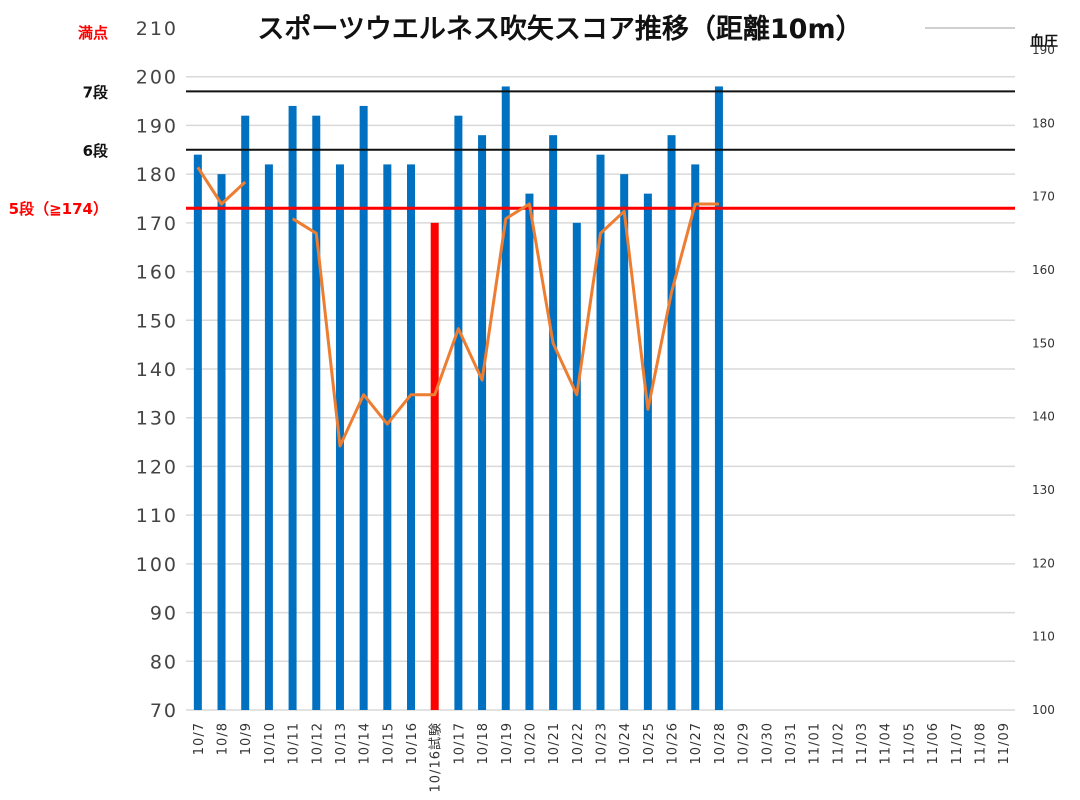 The width and height of the screenshot is (1080, 800). What do you see at coordinates (95, 151) in the screenshot?
I see `reference-line-label: 6段` at bounding box center [95, 151].